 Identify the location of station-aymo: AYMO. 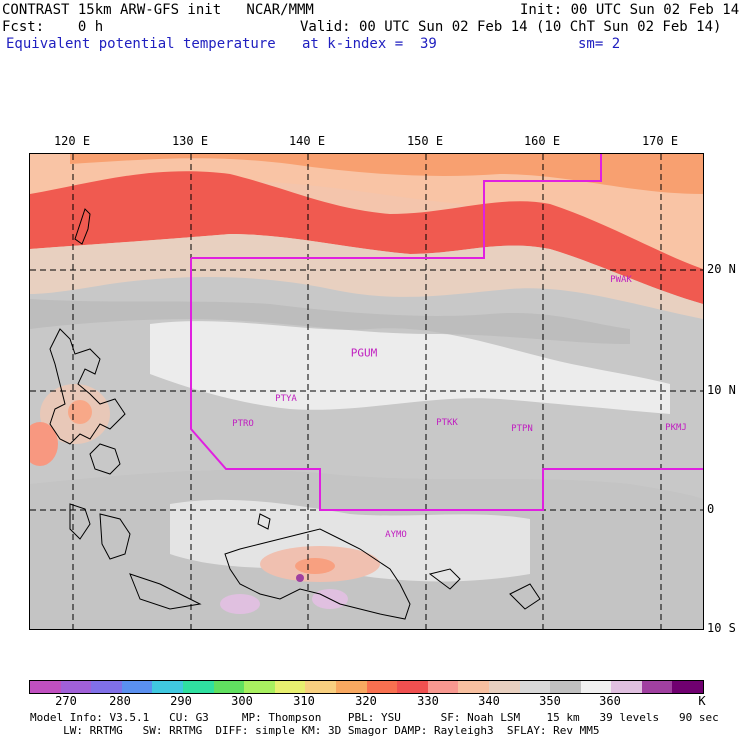
(396, 535).